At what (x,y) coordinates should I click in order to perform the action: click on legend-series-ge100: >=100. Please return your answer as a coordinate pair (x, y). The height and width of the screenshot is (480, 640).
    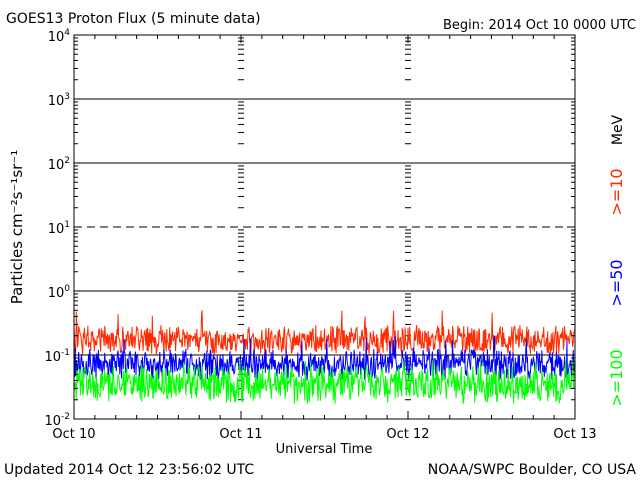
    Looking at the image, I should click on (616, 377).